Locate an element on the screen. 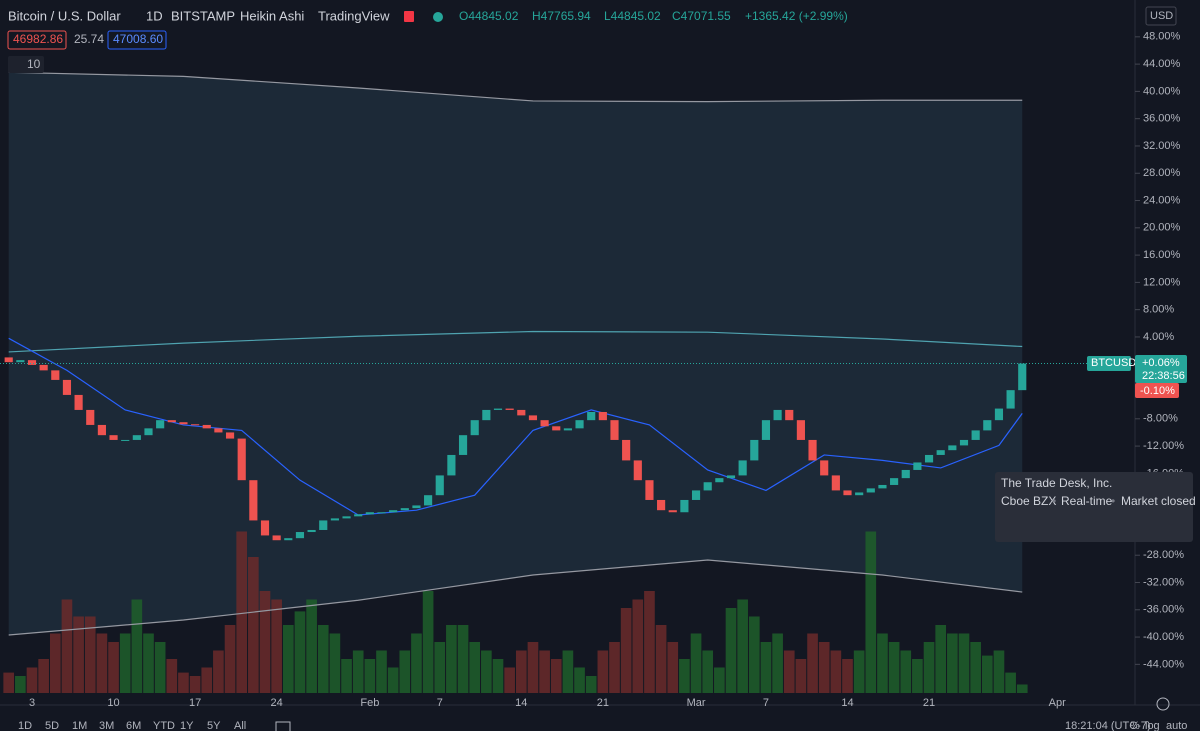 This screenshot has width=1200, height=731. symbol: Bitcoin / U.S. Dollar is located at coordinates (64, 15).